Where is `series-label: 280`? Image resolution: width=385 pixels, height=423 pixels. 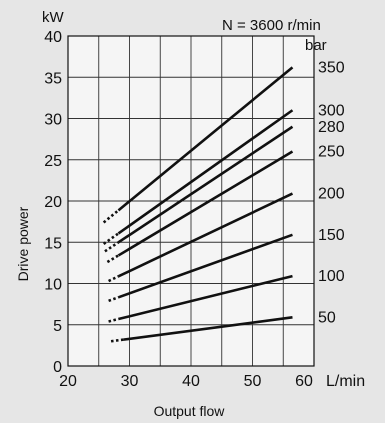 series-label: 280 is located at coordinates (331, 127).